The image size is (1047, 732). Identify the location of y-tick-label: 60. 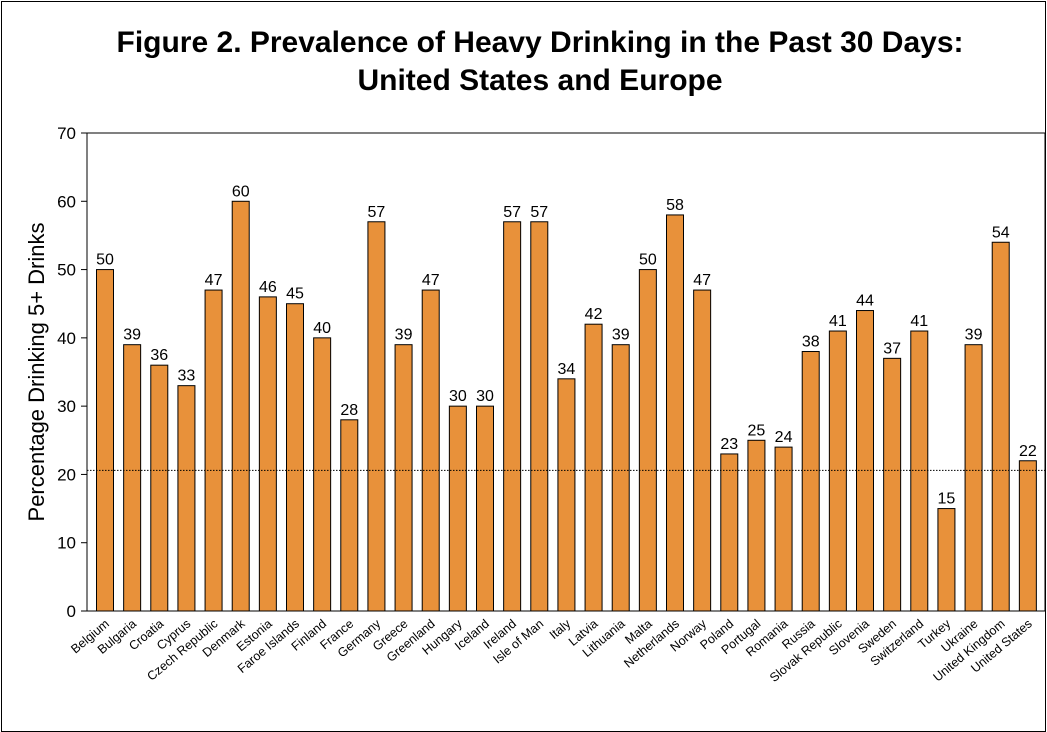
(66, 201).